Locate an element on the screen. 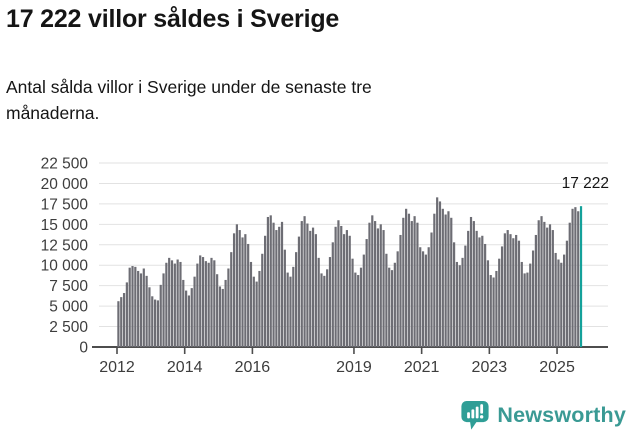 The height and width of the screenshot is (439, 631). newsworthy-logo: Newsworthy is located at coordinates (543, 415).